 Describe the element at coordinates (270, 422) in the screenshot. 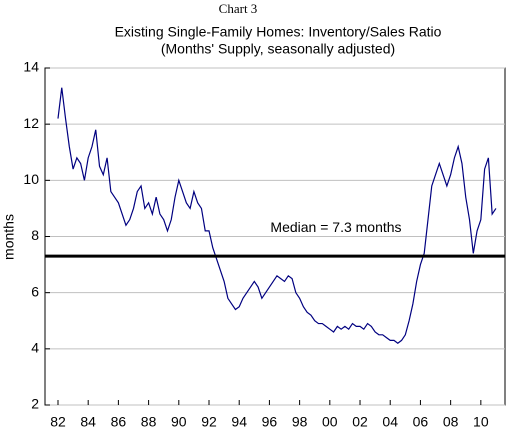

I see `x-tick-label: 96` at that location.